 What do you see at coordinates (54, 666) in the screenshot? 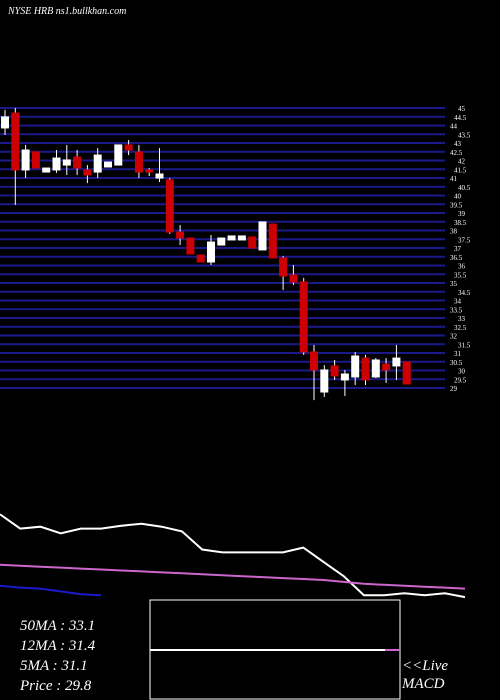
I see `stat-label: 5MA : 31.1` at bounding box center [54, 666].